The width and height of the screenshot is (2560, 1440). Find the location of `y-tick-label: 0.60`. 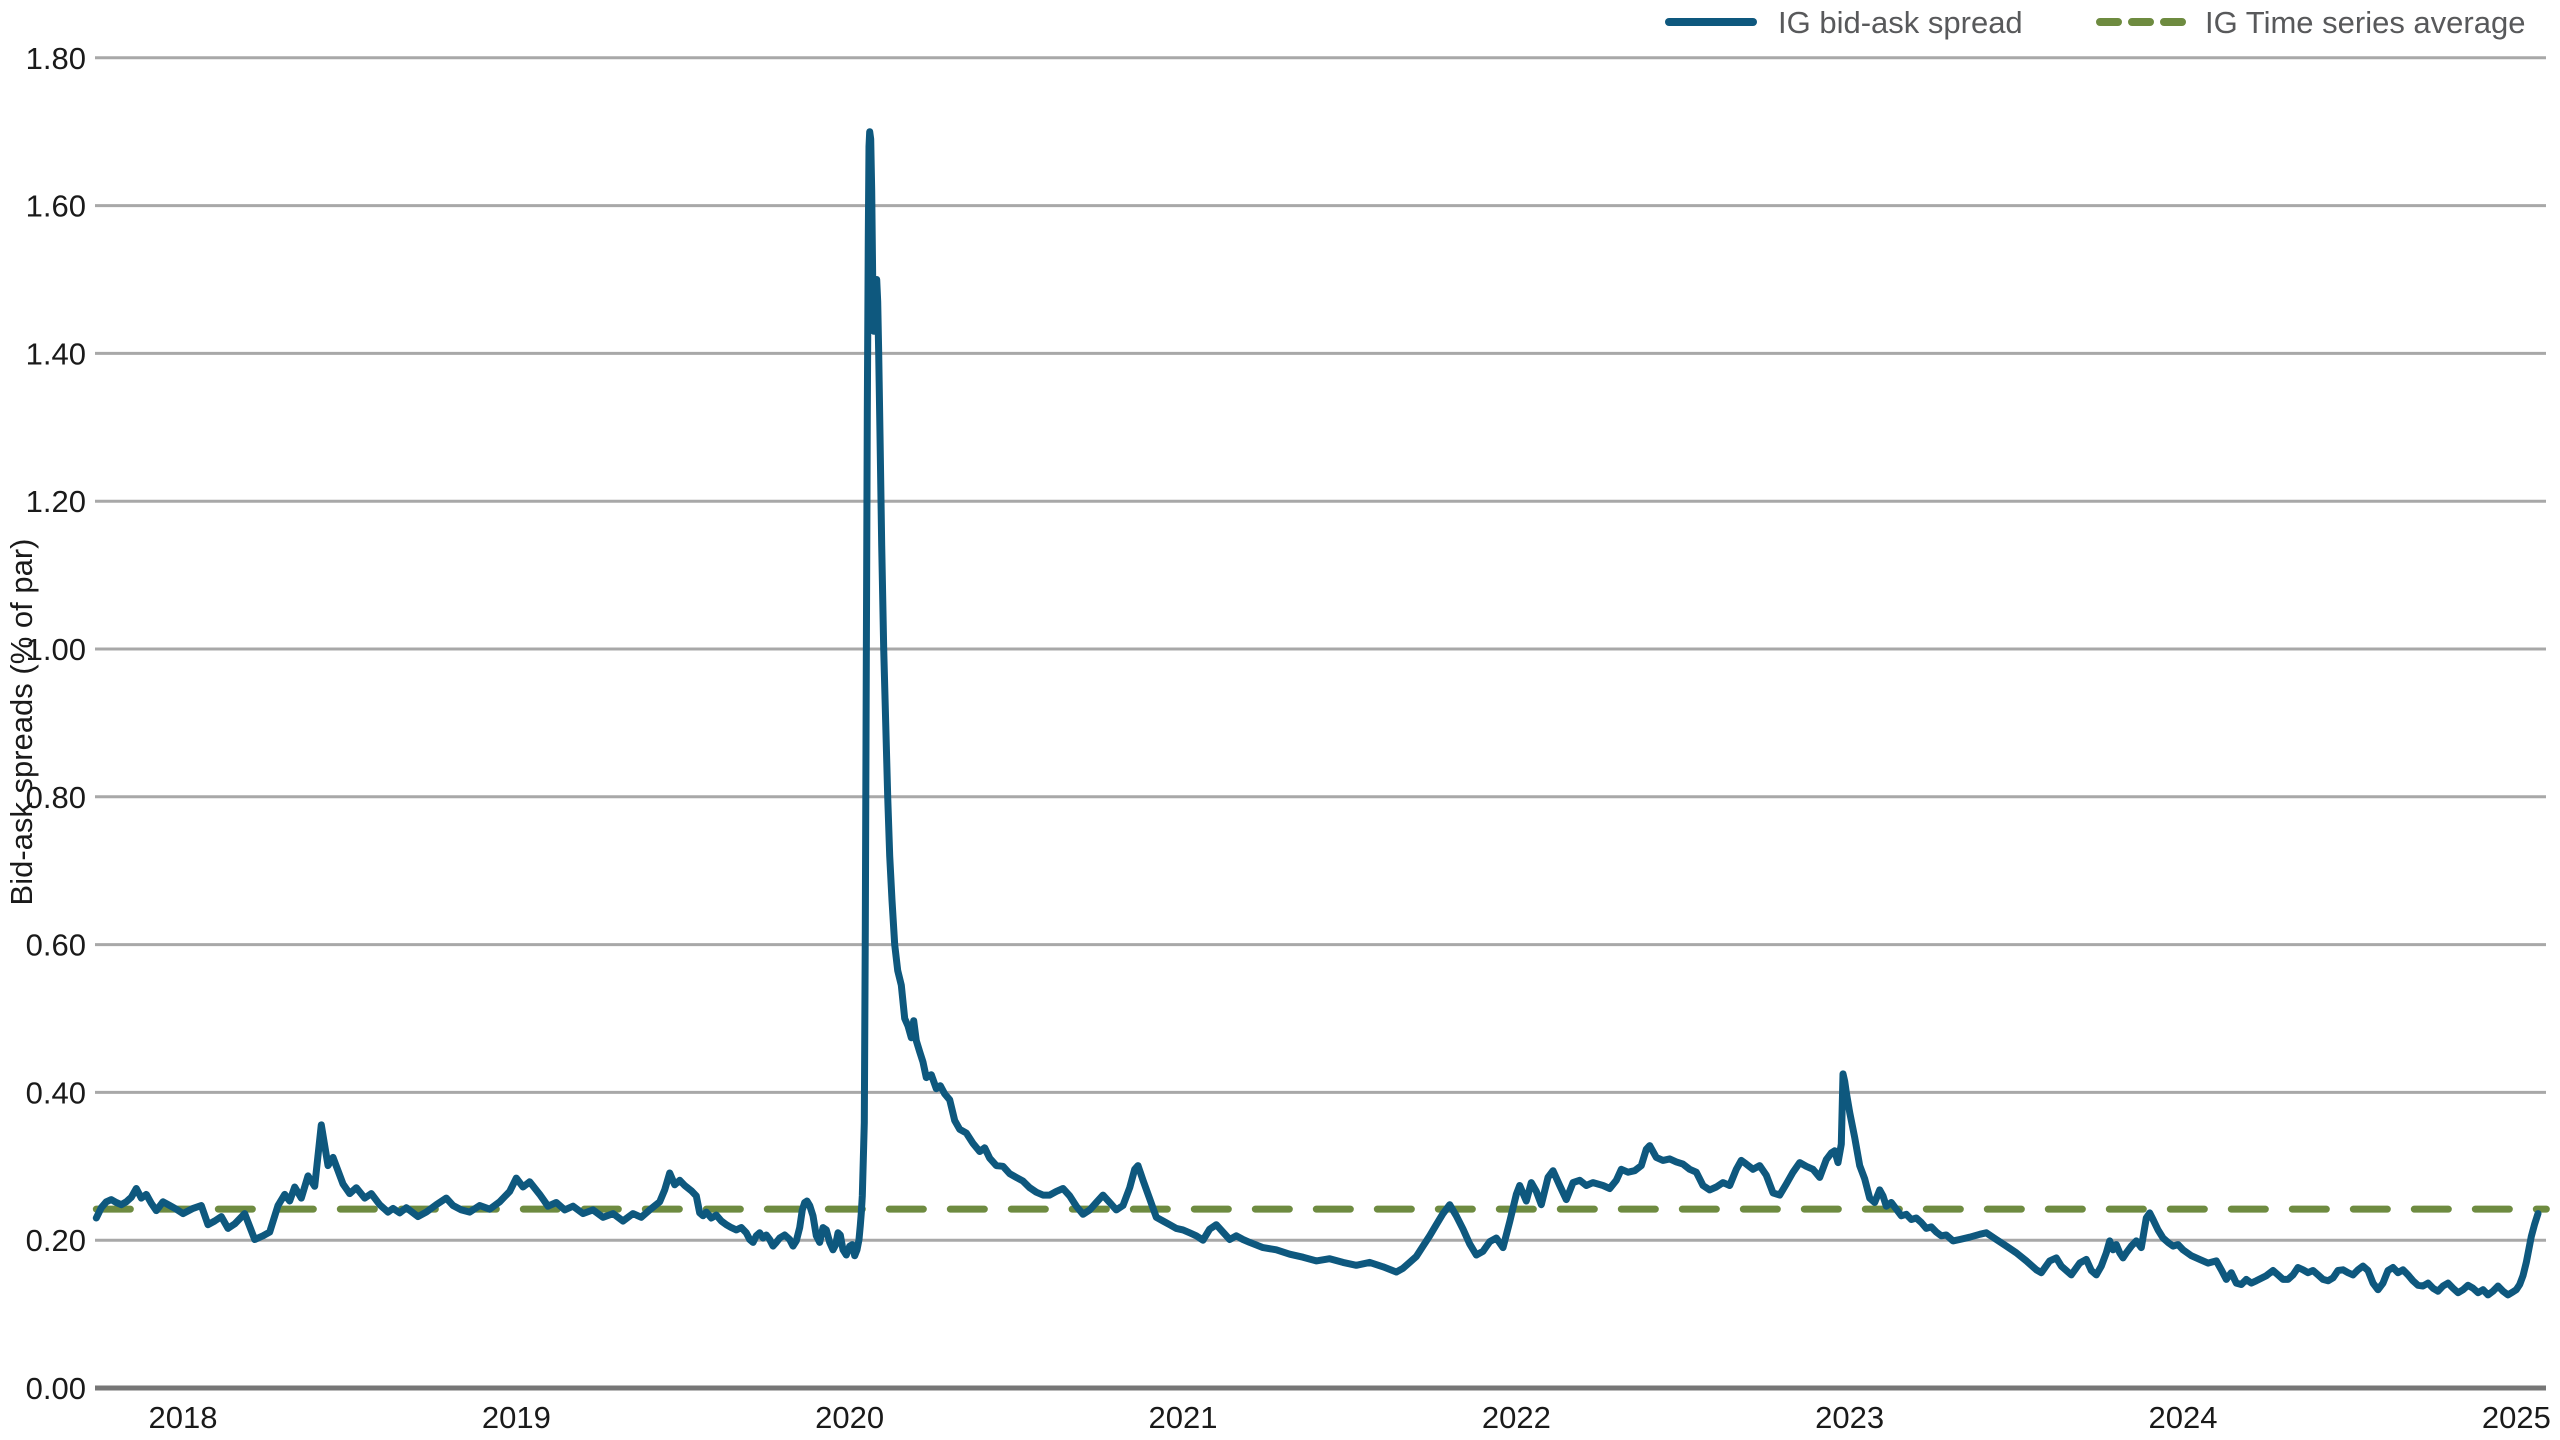

y-tick-label: 0.60 is located at coordinates (56, 945).